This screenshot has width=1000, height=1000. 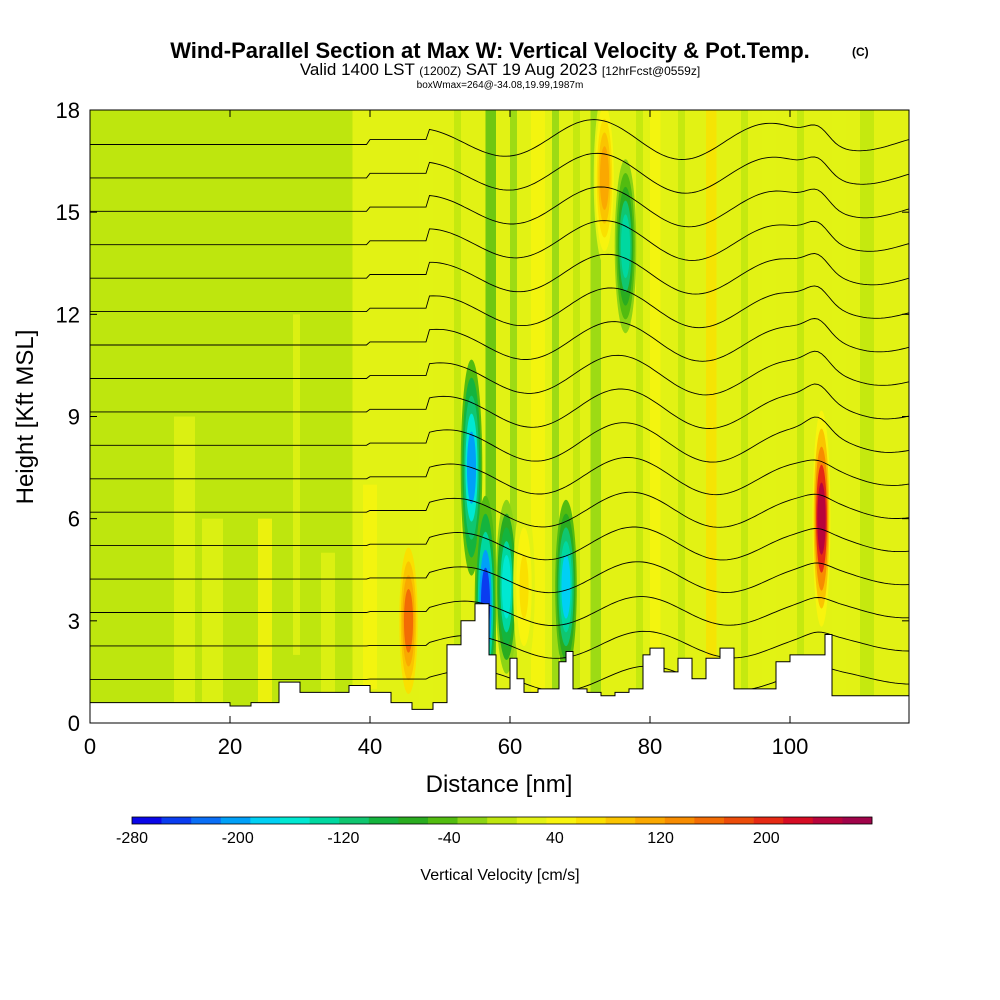 What do you see at coordinates (651, 71) in the screenshot?
I see `subtitle-fcst: [12hrFcst@0559z]` at bounding box center [651, 71].